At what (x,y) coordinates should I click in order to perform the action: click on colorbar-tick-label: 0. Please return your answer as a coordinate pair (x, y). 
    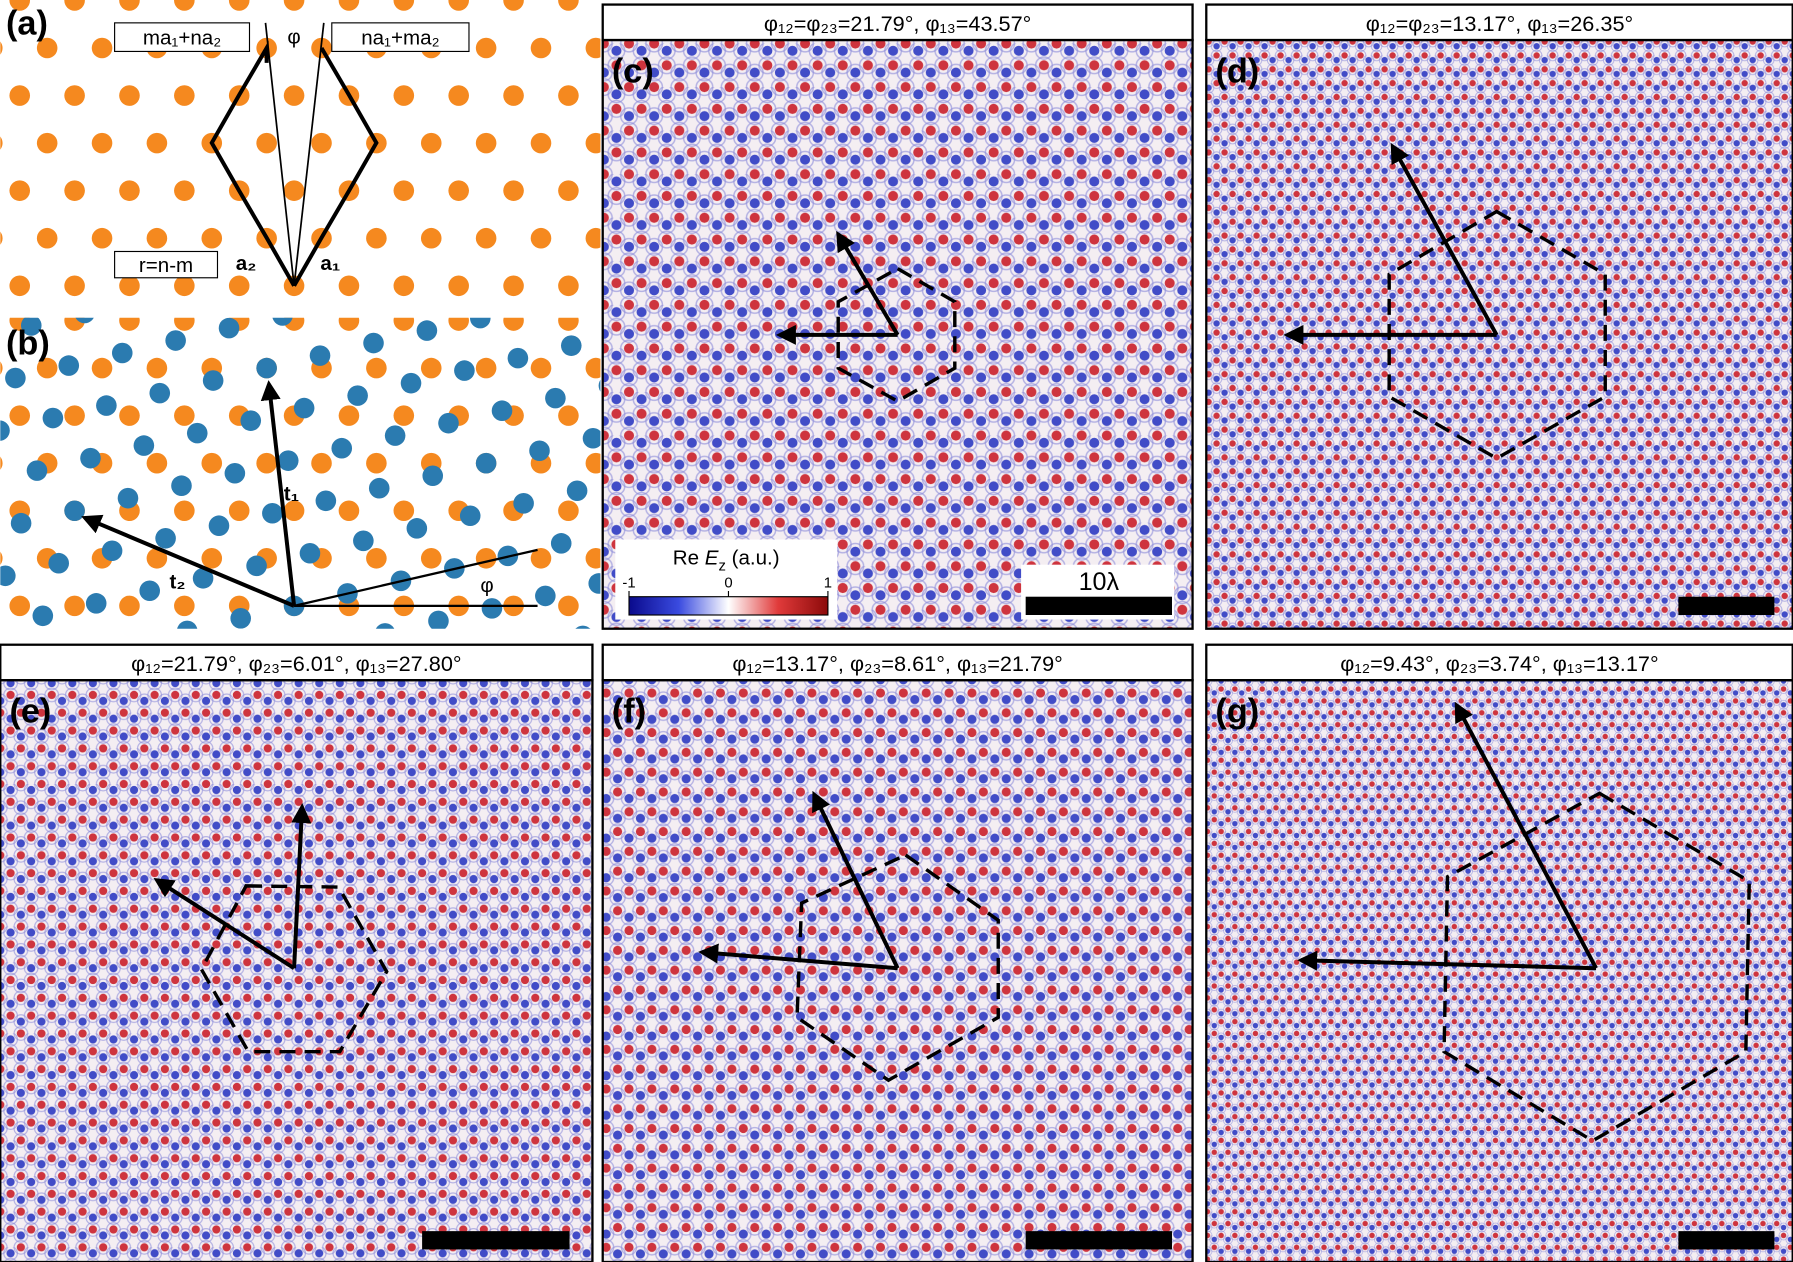
    Looking at the image, I should click on (728, 584).